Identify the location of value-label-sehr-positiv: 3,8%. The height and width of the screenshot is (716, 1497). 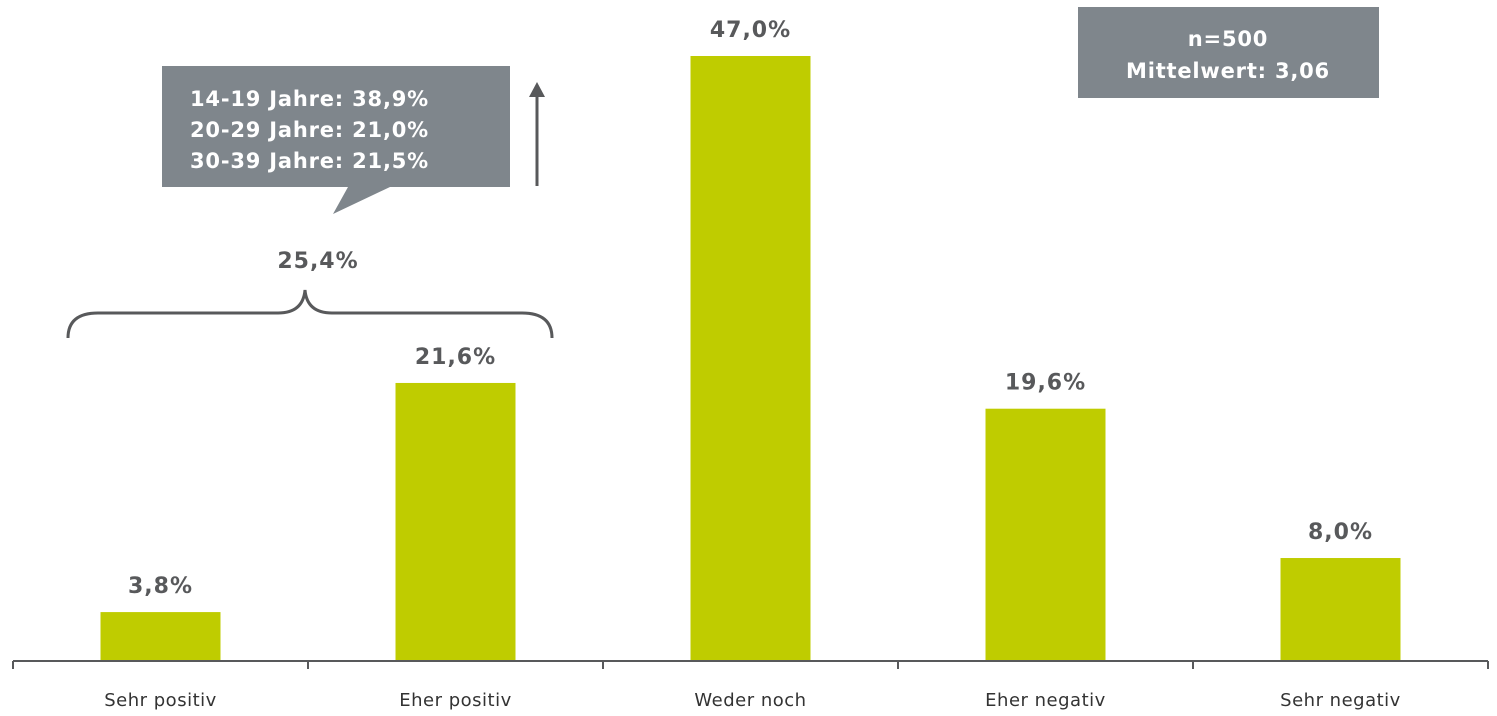
(160, 586).